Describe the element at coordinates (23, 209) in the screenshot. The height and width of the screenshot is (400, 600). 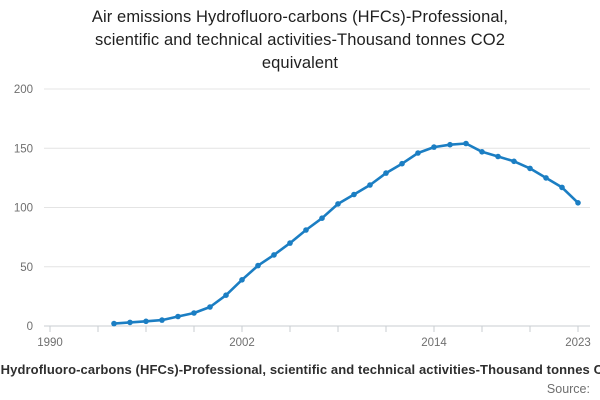
I see `y-tick-label-100: 100` at that location.